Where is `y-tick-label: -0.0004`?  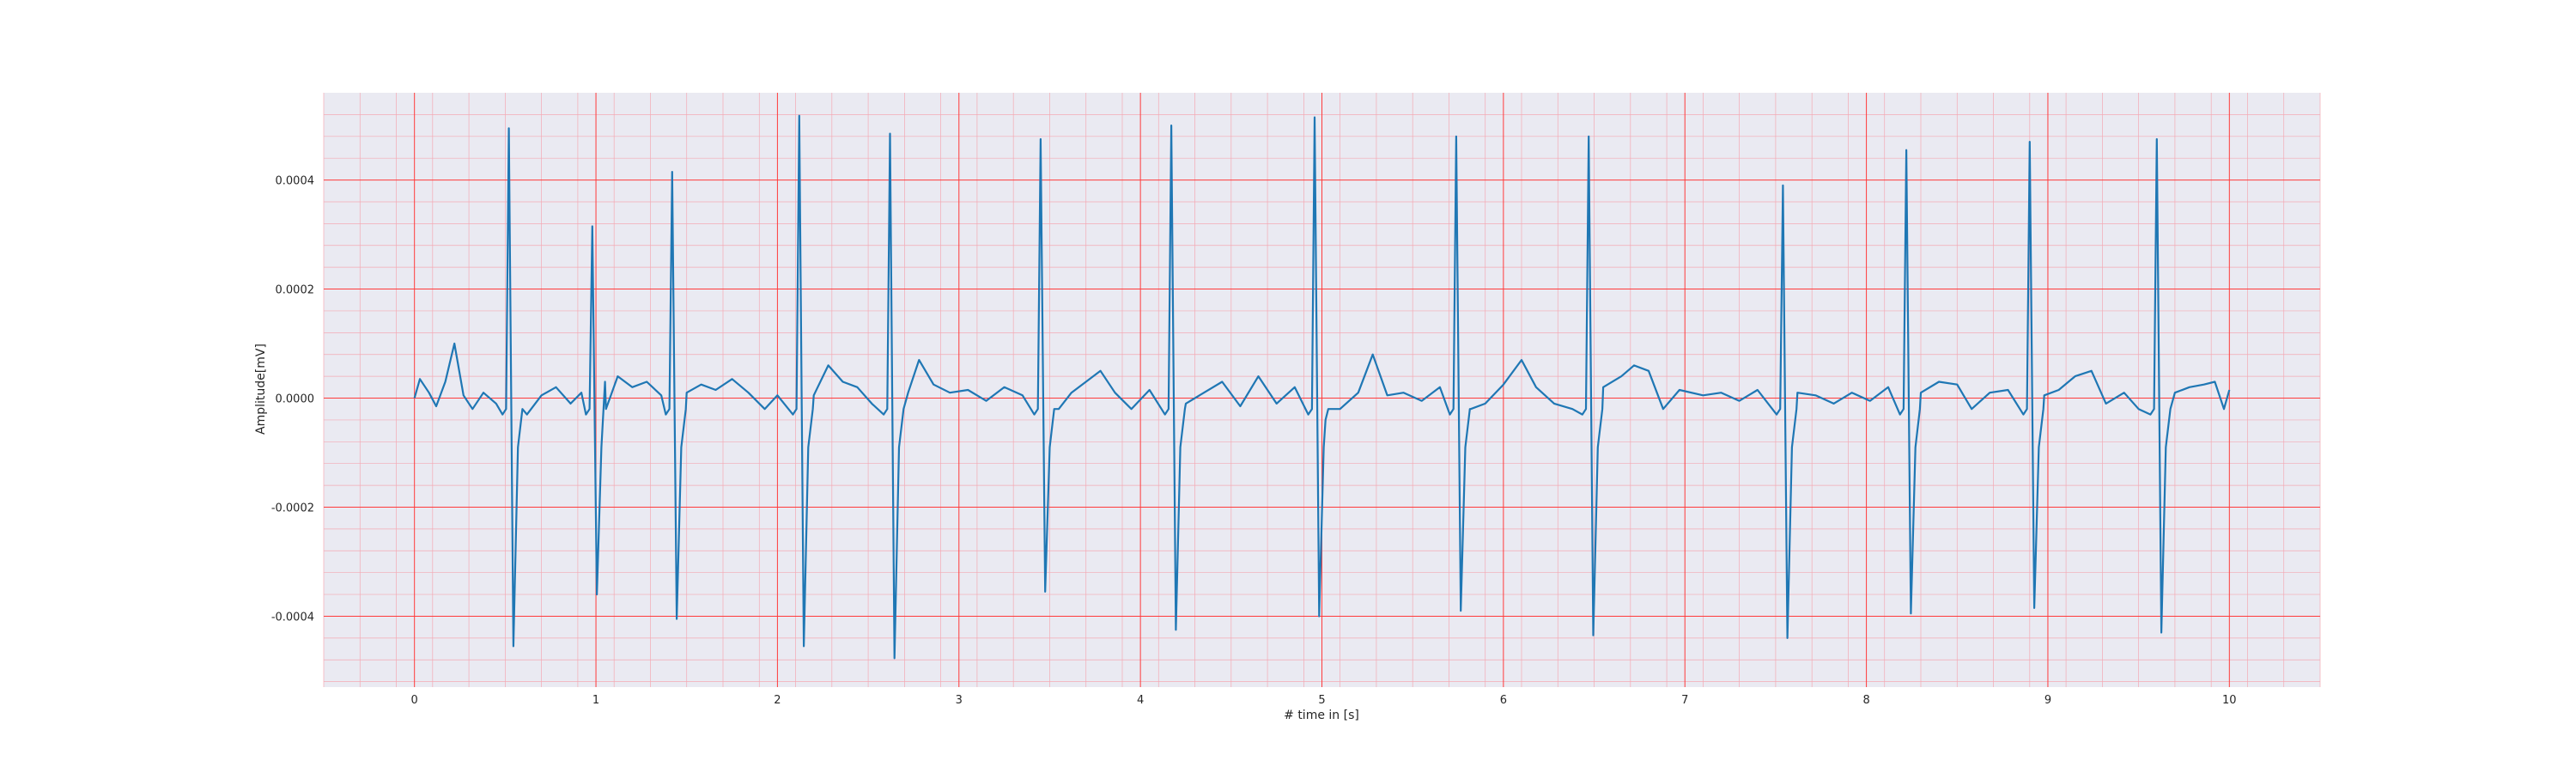
y-tick-label: -0.0004 is located at coordinates (292, 617).